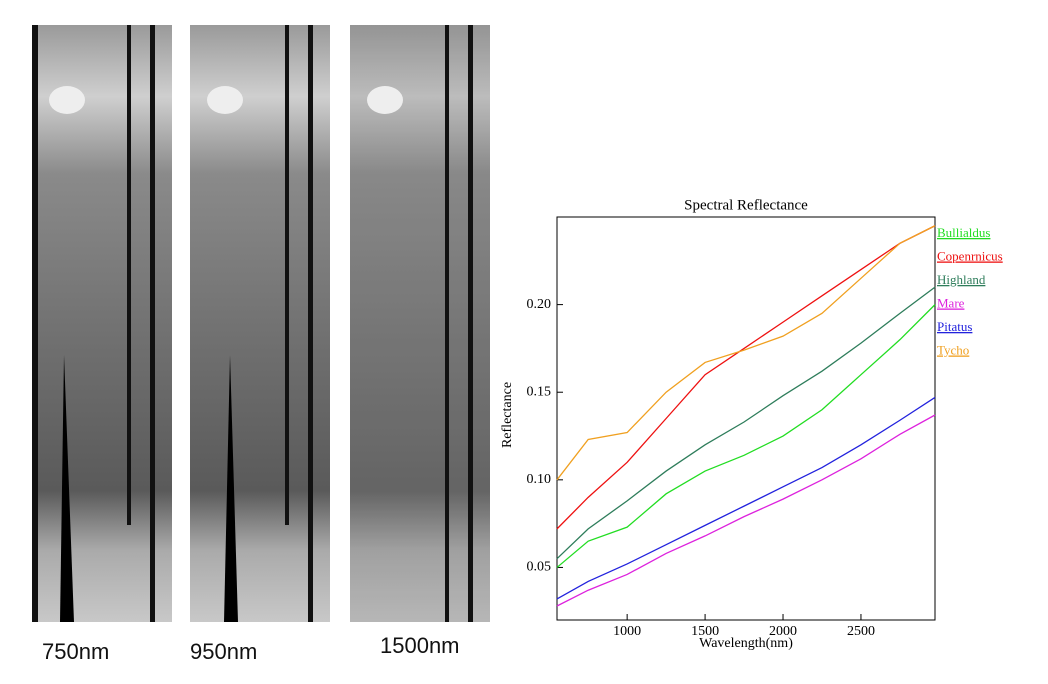  Describe the element at coordinates (746, 643) in the screenshot. I see `x-axis-title: Wavelength(nm)` at that location.